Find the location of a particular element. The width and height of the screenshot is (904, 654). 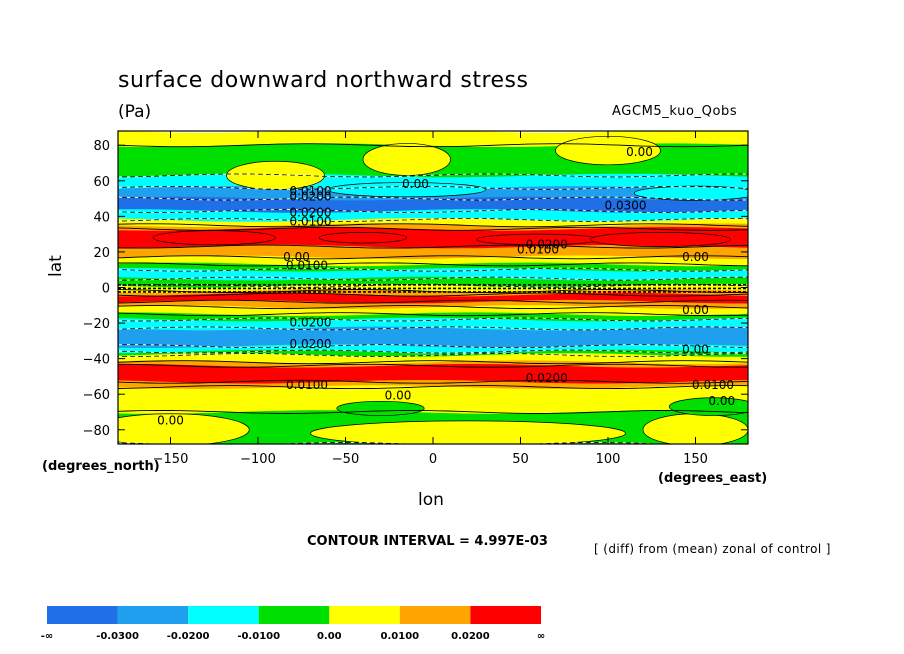

colorbar: -∞ -0.0300 -0.0200 -0.0100 0.00 0.0100 0.0200 ∞ is located at coordinates (293, 624).